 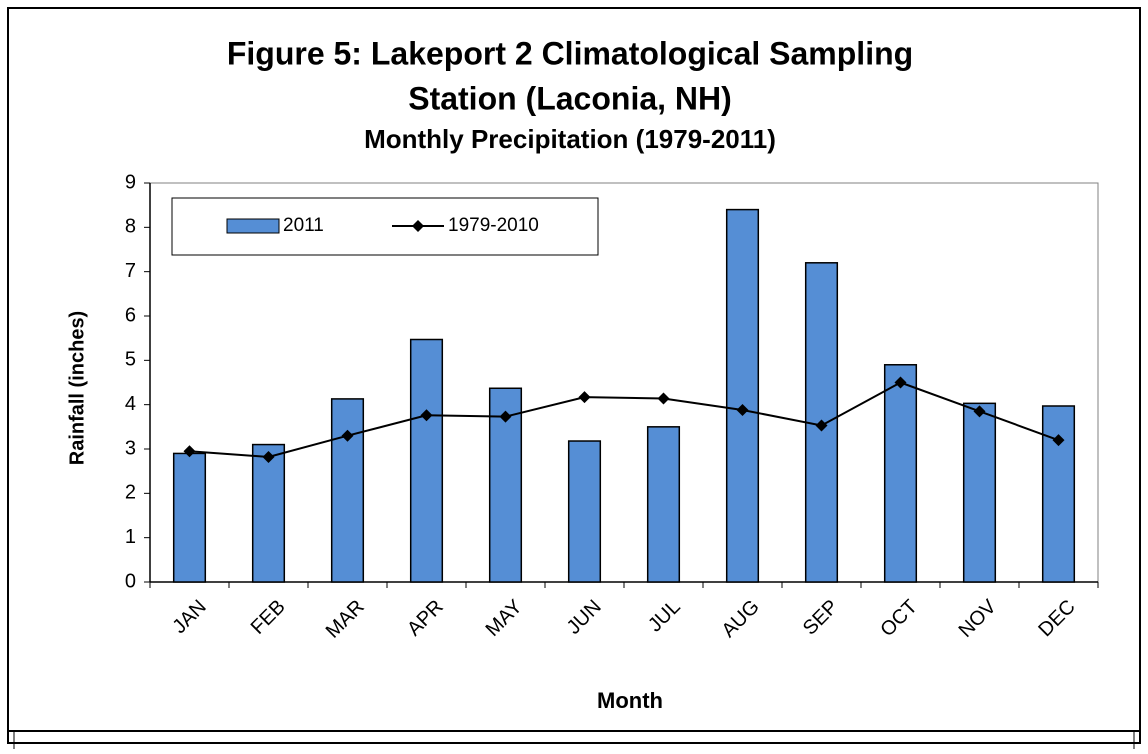 What do you see at coordinates (130, 315) in the screenshot?
I see `y-tick-label: 6` at bounding box center [130, 315].